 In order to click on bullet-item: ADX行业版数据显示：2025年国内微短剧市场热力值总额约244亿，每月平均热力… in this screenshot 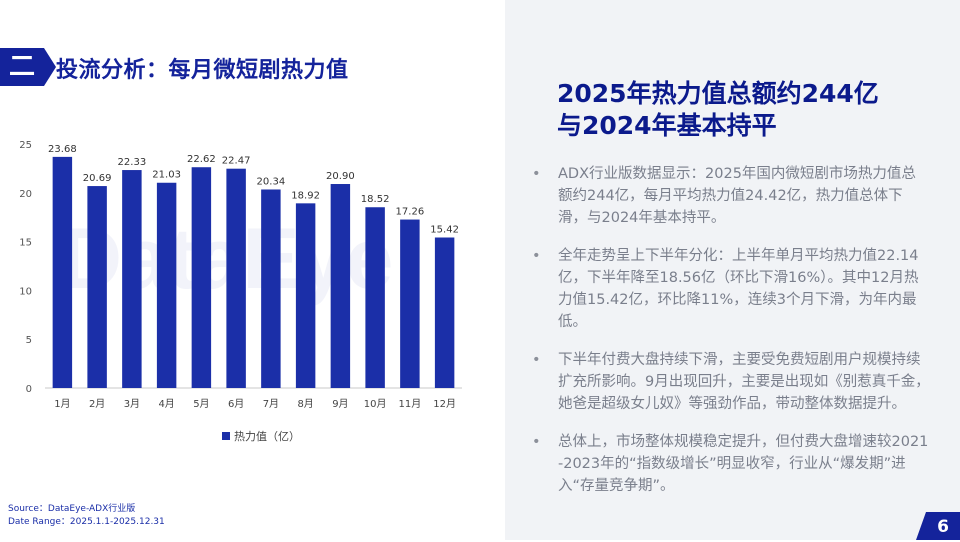, I will do `click(730, 196)`.